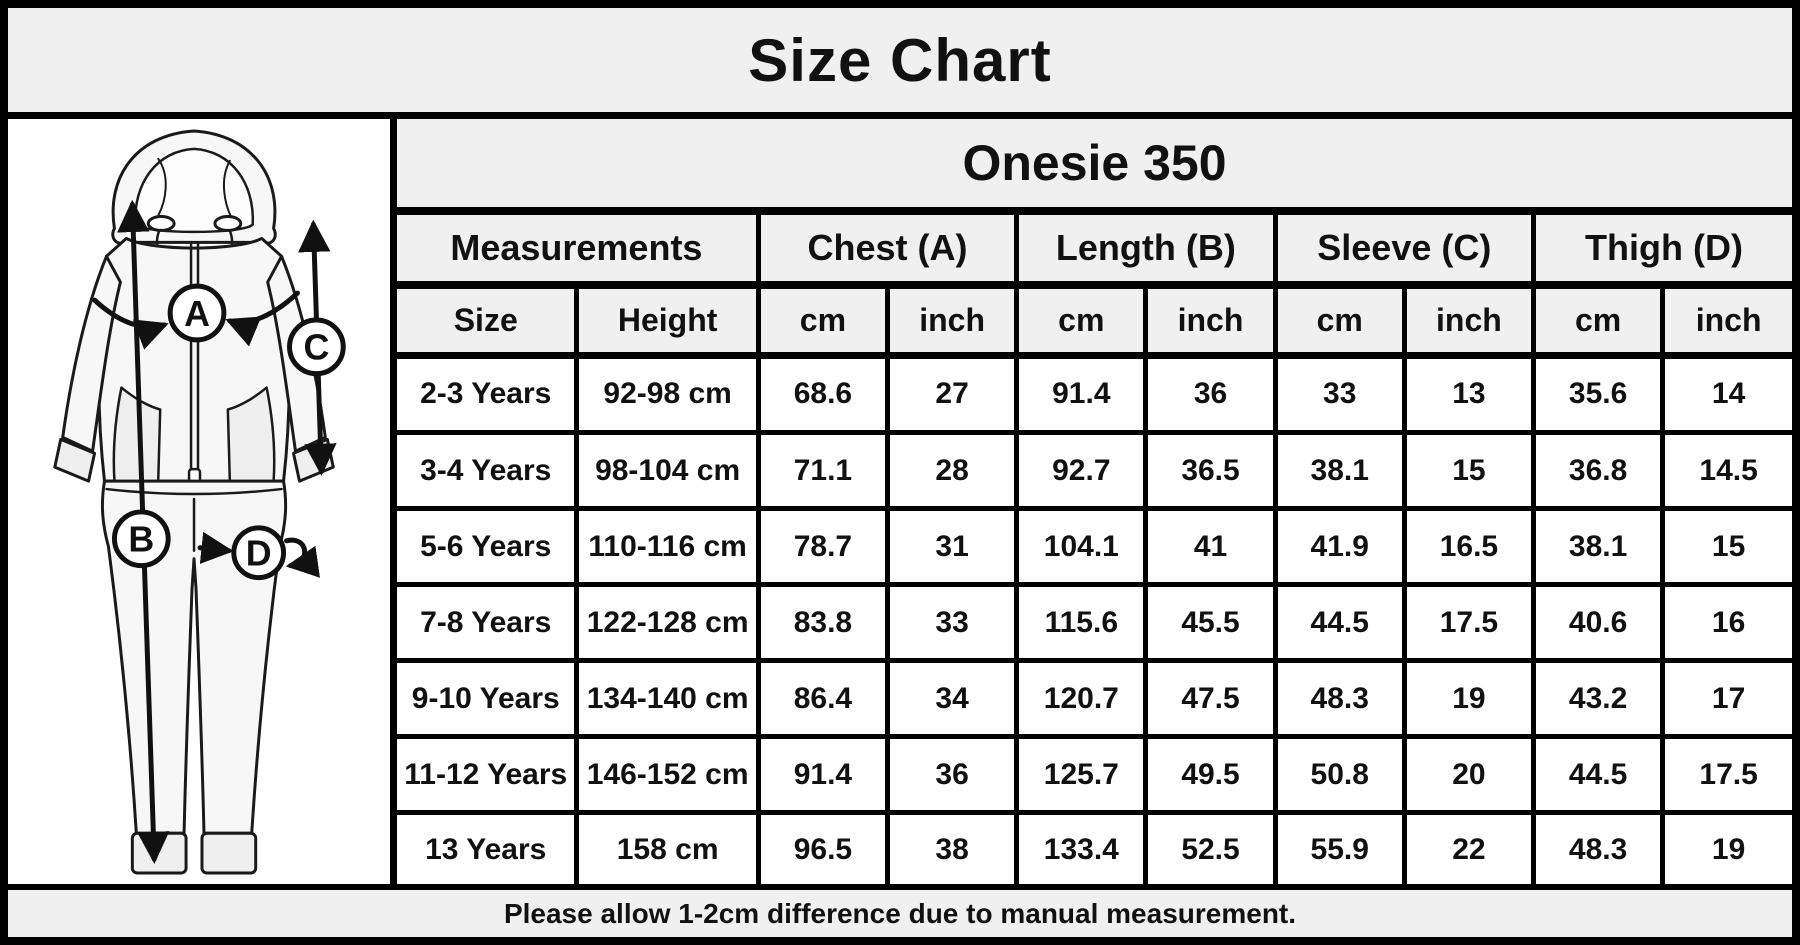  What do you see at coordinates (667, 847) in the screenshot?
I see `height-cell: 158 cm` at bounding box center [667, 847].